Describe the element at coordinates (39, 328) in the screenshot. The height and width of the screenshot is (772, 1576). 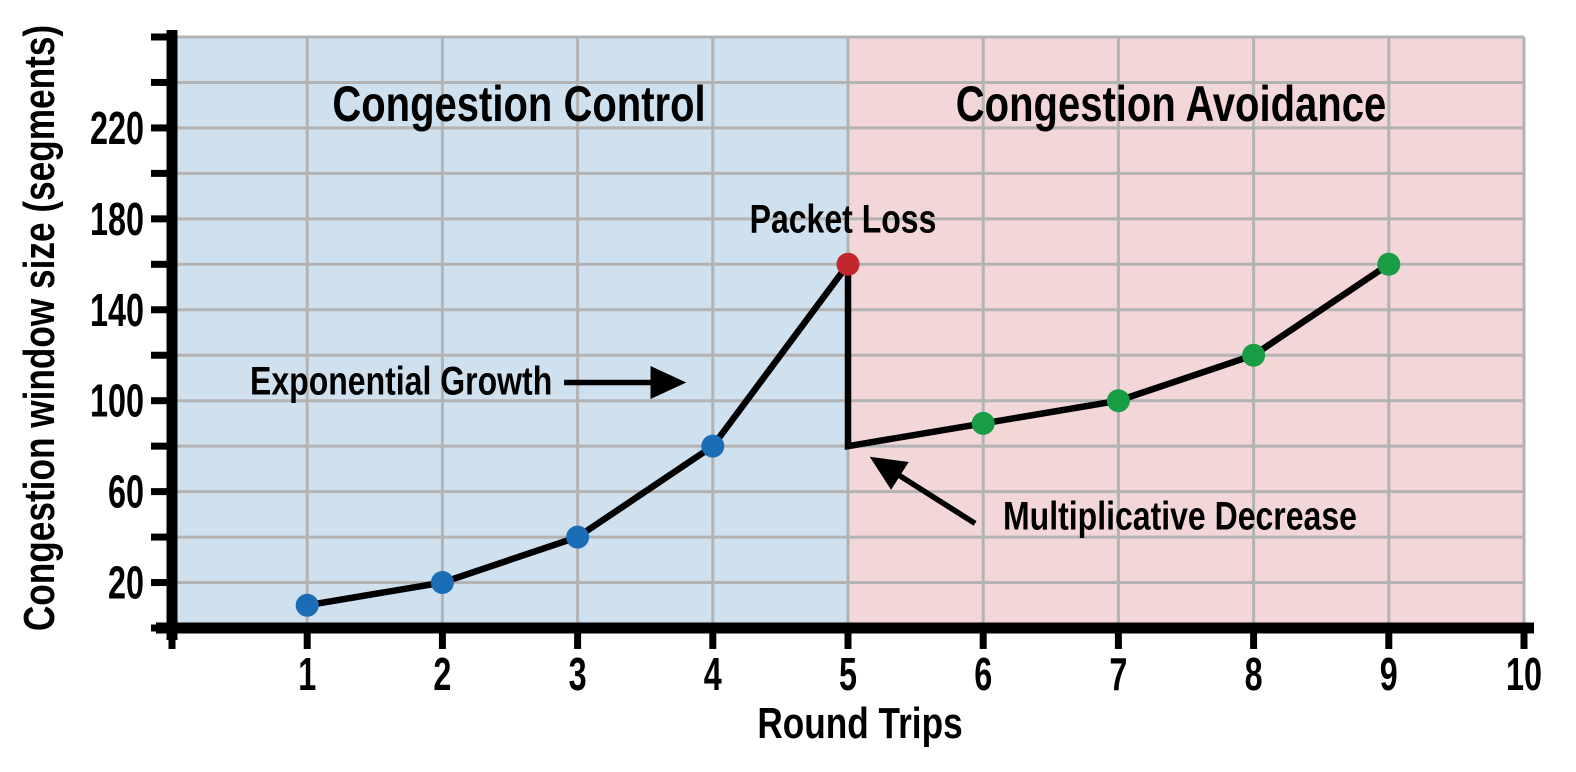
I see `y-axis-title-text: Congestion window size (segments)` at that location.